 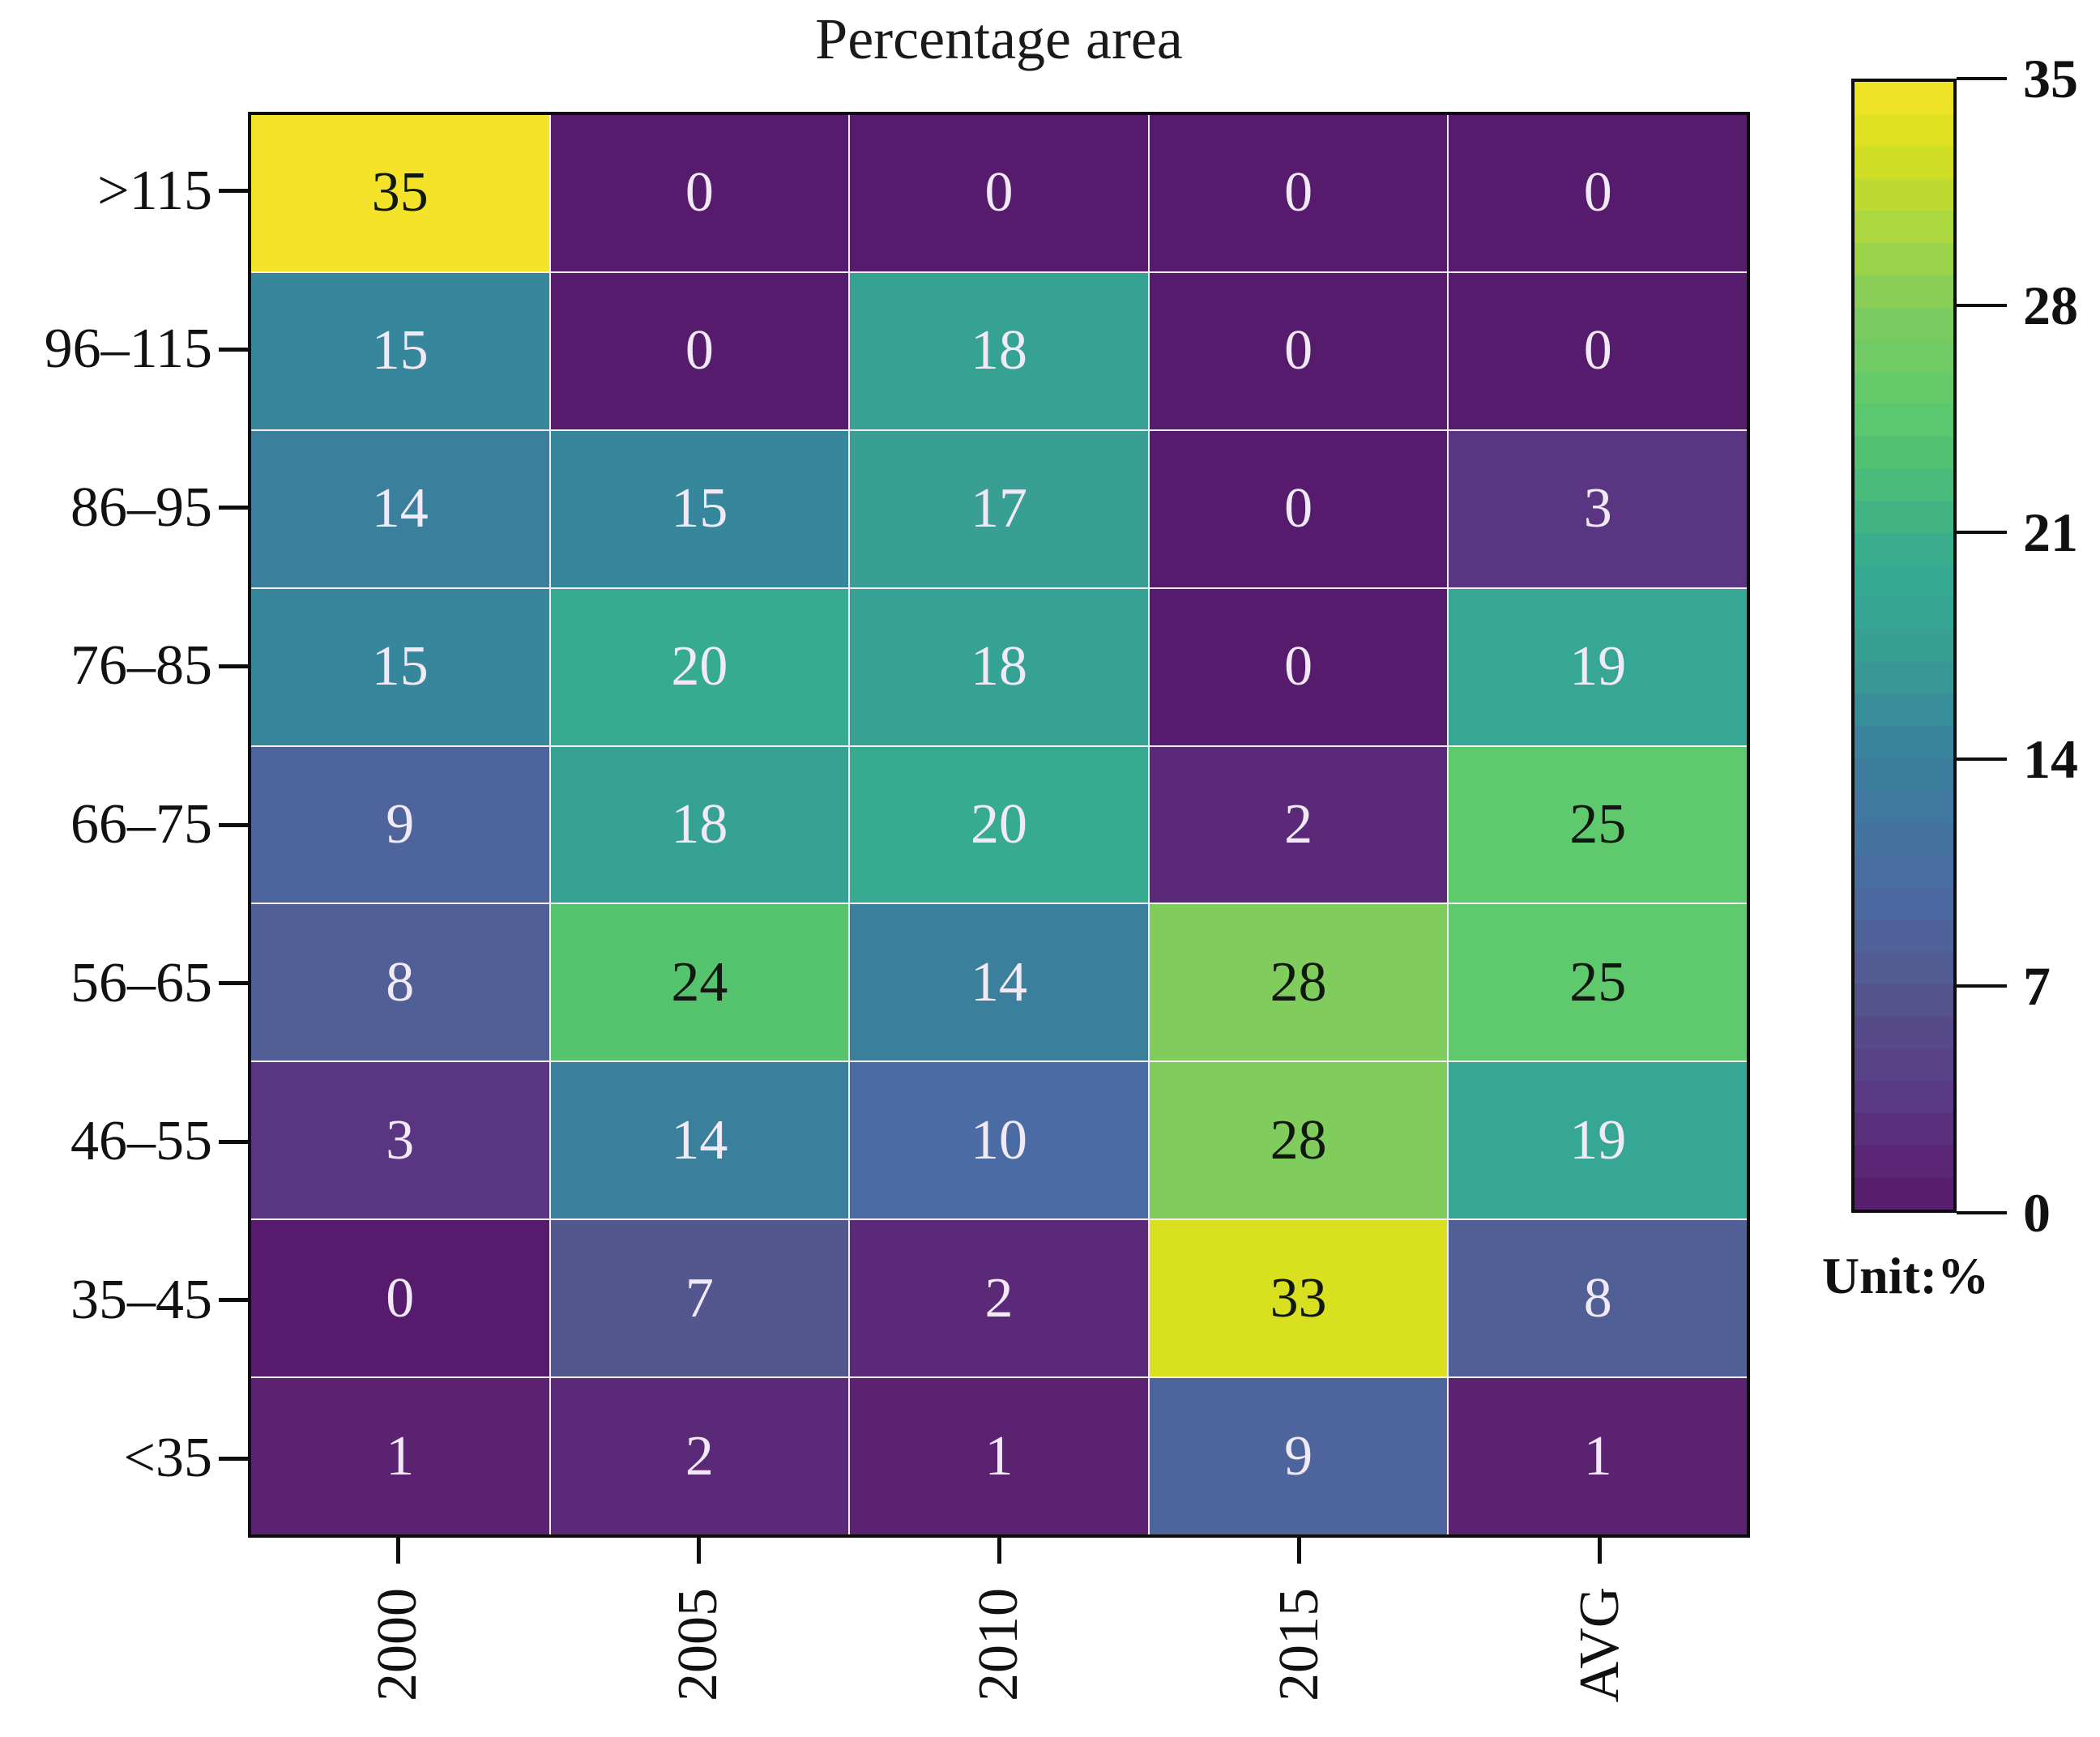 I want to click on heatmap-cell: 35, so click(x=400, y=193).